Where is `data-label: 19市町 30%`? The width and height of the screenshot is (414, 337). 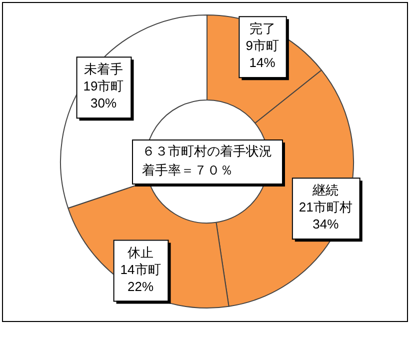
data-label: 19市町 30% is located at coordinates (103, 94).